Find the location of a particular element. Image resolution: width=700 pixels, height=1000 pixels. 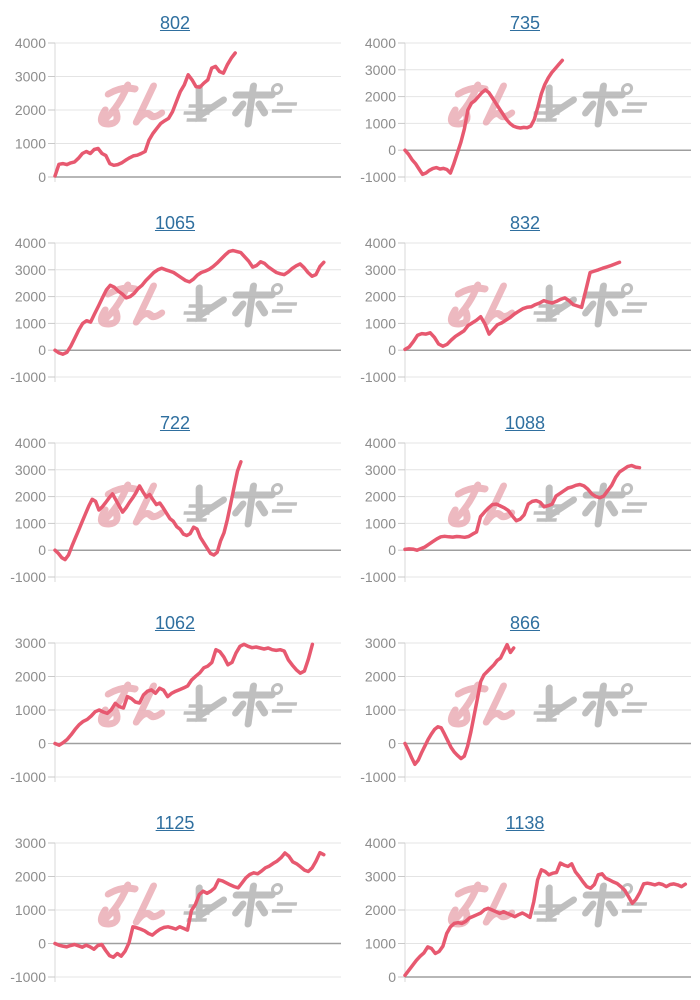

chart-card: 722 4000 3000 2000 1000 0 -1000 is located at coordinates (175, 500).